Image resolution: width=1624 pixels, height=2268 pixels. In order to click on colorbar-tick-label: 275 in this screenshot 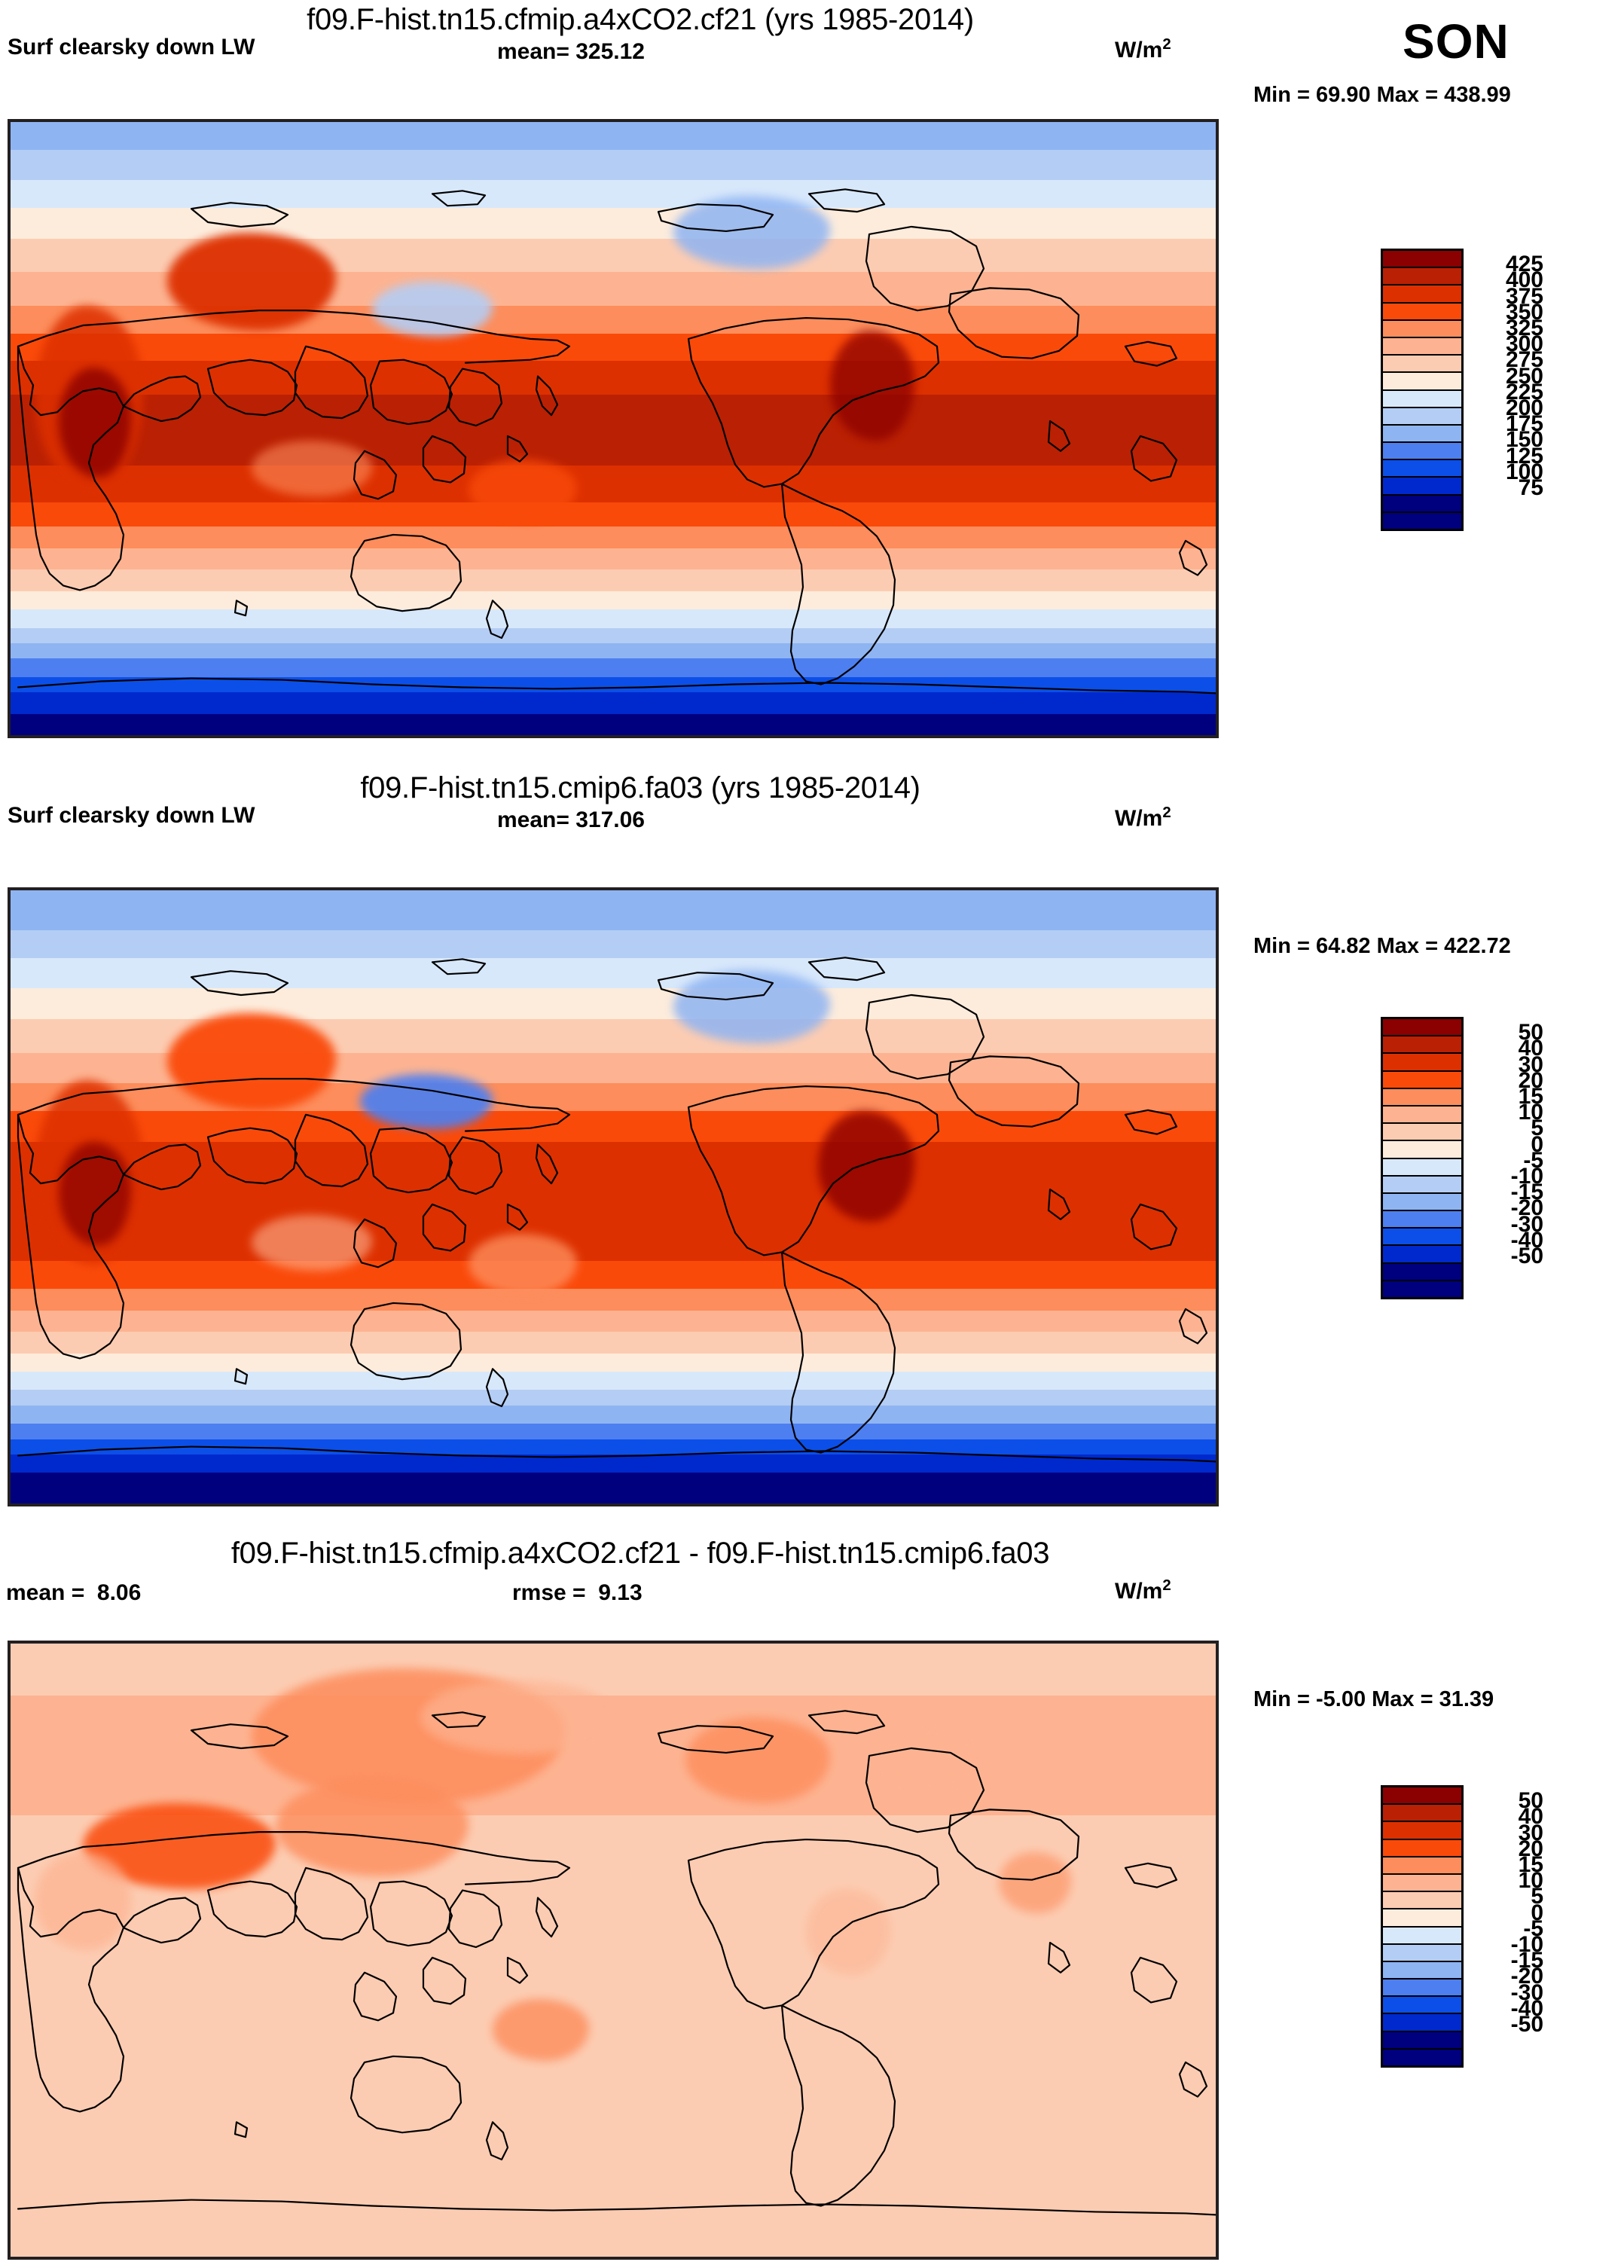, I will do `click(1524, 360)`.